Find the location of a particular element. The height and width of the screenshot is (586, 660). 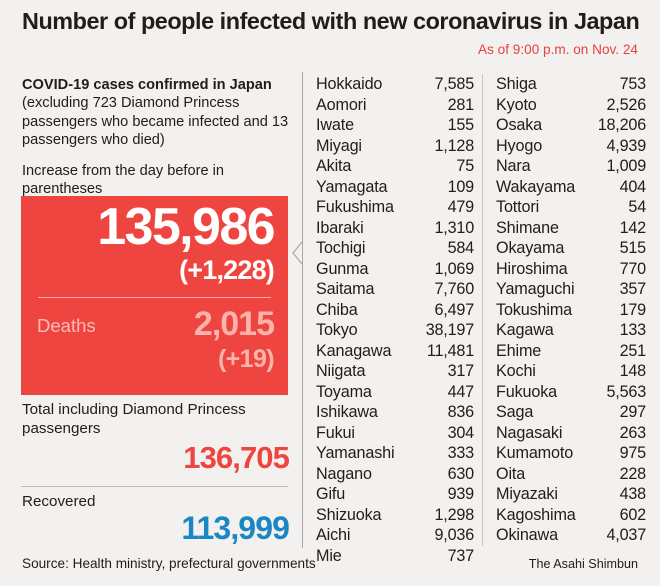

table-row: Aichi 9,036 is located at coordinates (395, 535).